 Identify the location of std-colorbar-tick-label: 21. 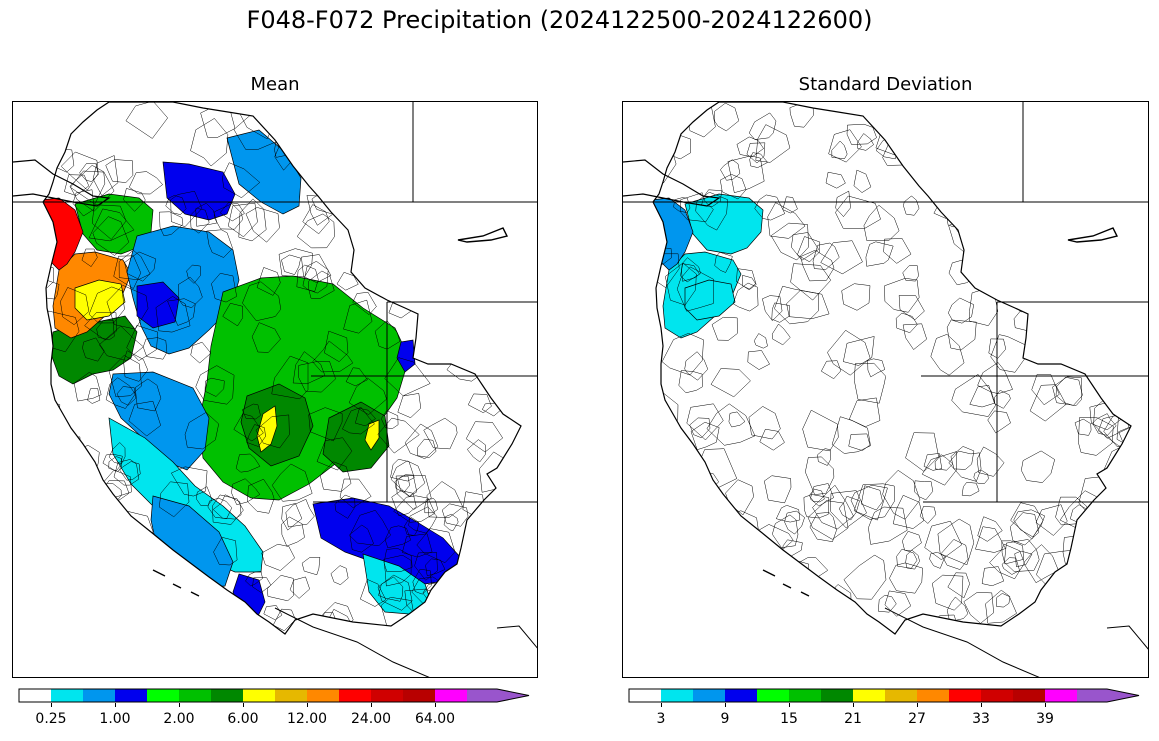
(853, 719).